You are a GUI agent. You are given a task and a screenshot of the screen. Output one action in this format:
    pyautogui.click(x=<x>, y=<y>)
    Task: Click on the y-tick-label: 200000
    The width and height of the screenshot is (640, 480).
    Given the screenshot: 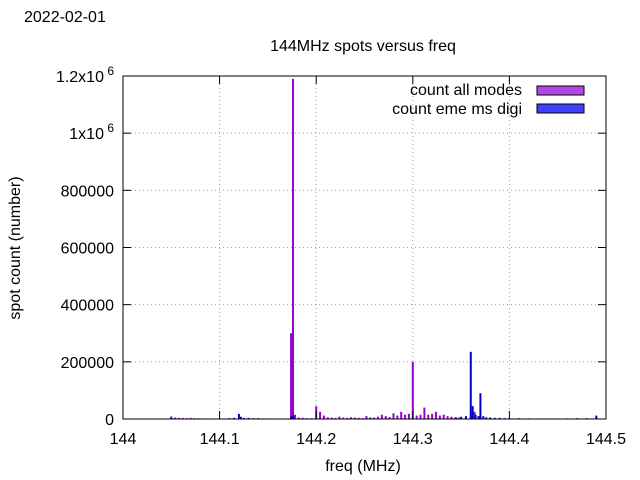 What is the action you would take?
    pyautogui.click(x=87, y=363)
    